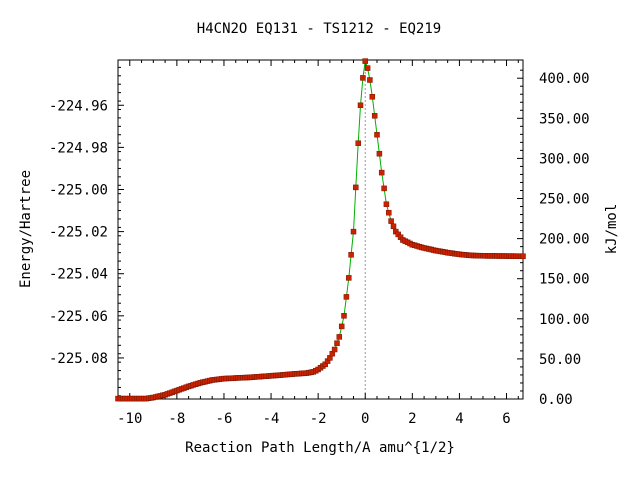  What do you see at coordinates (564, 119) in the screenshot?
I see `y2-tick-label: 350.00` at bounding box center [564, 119].